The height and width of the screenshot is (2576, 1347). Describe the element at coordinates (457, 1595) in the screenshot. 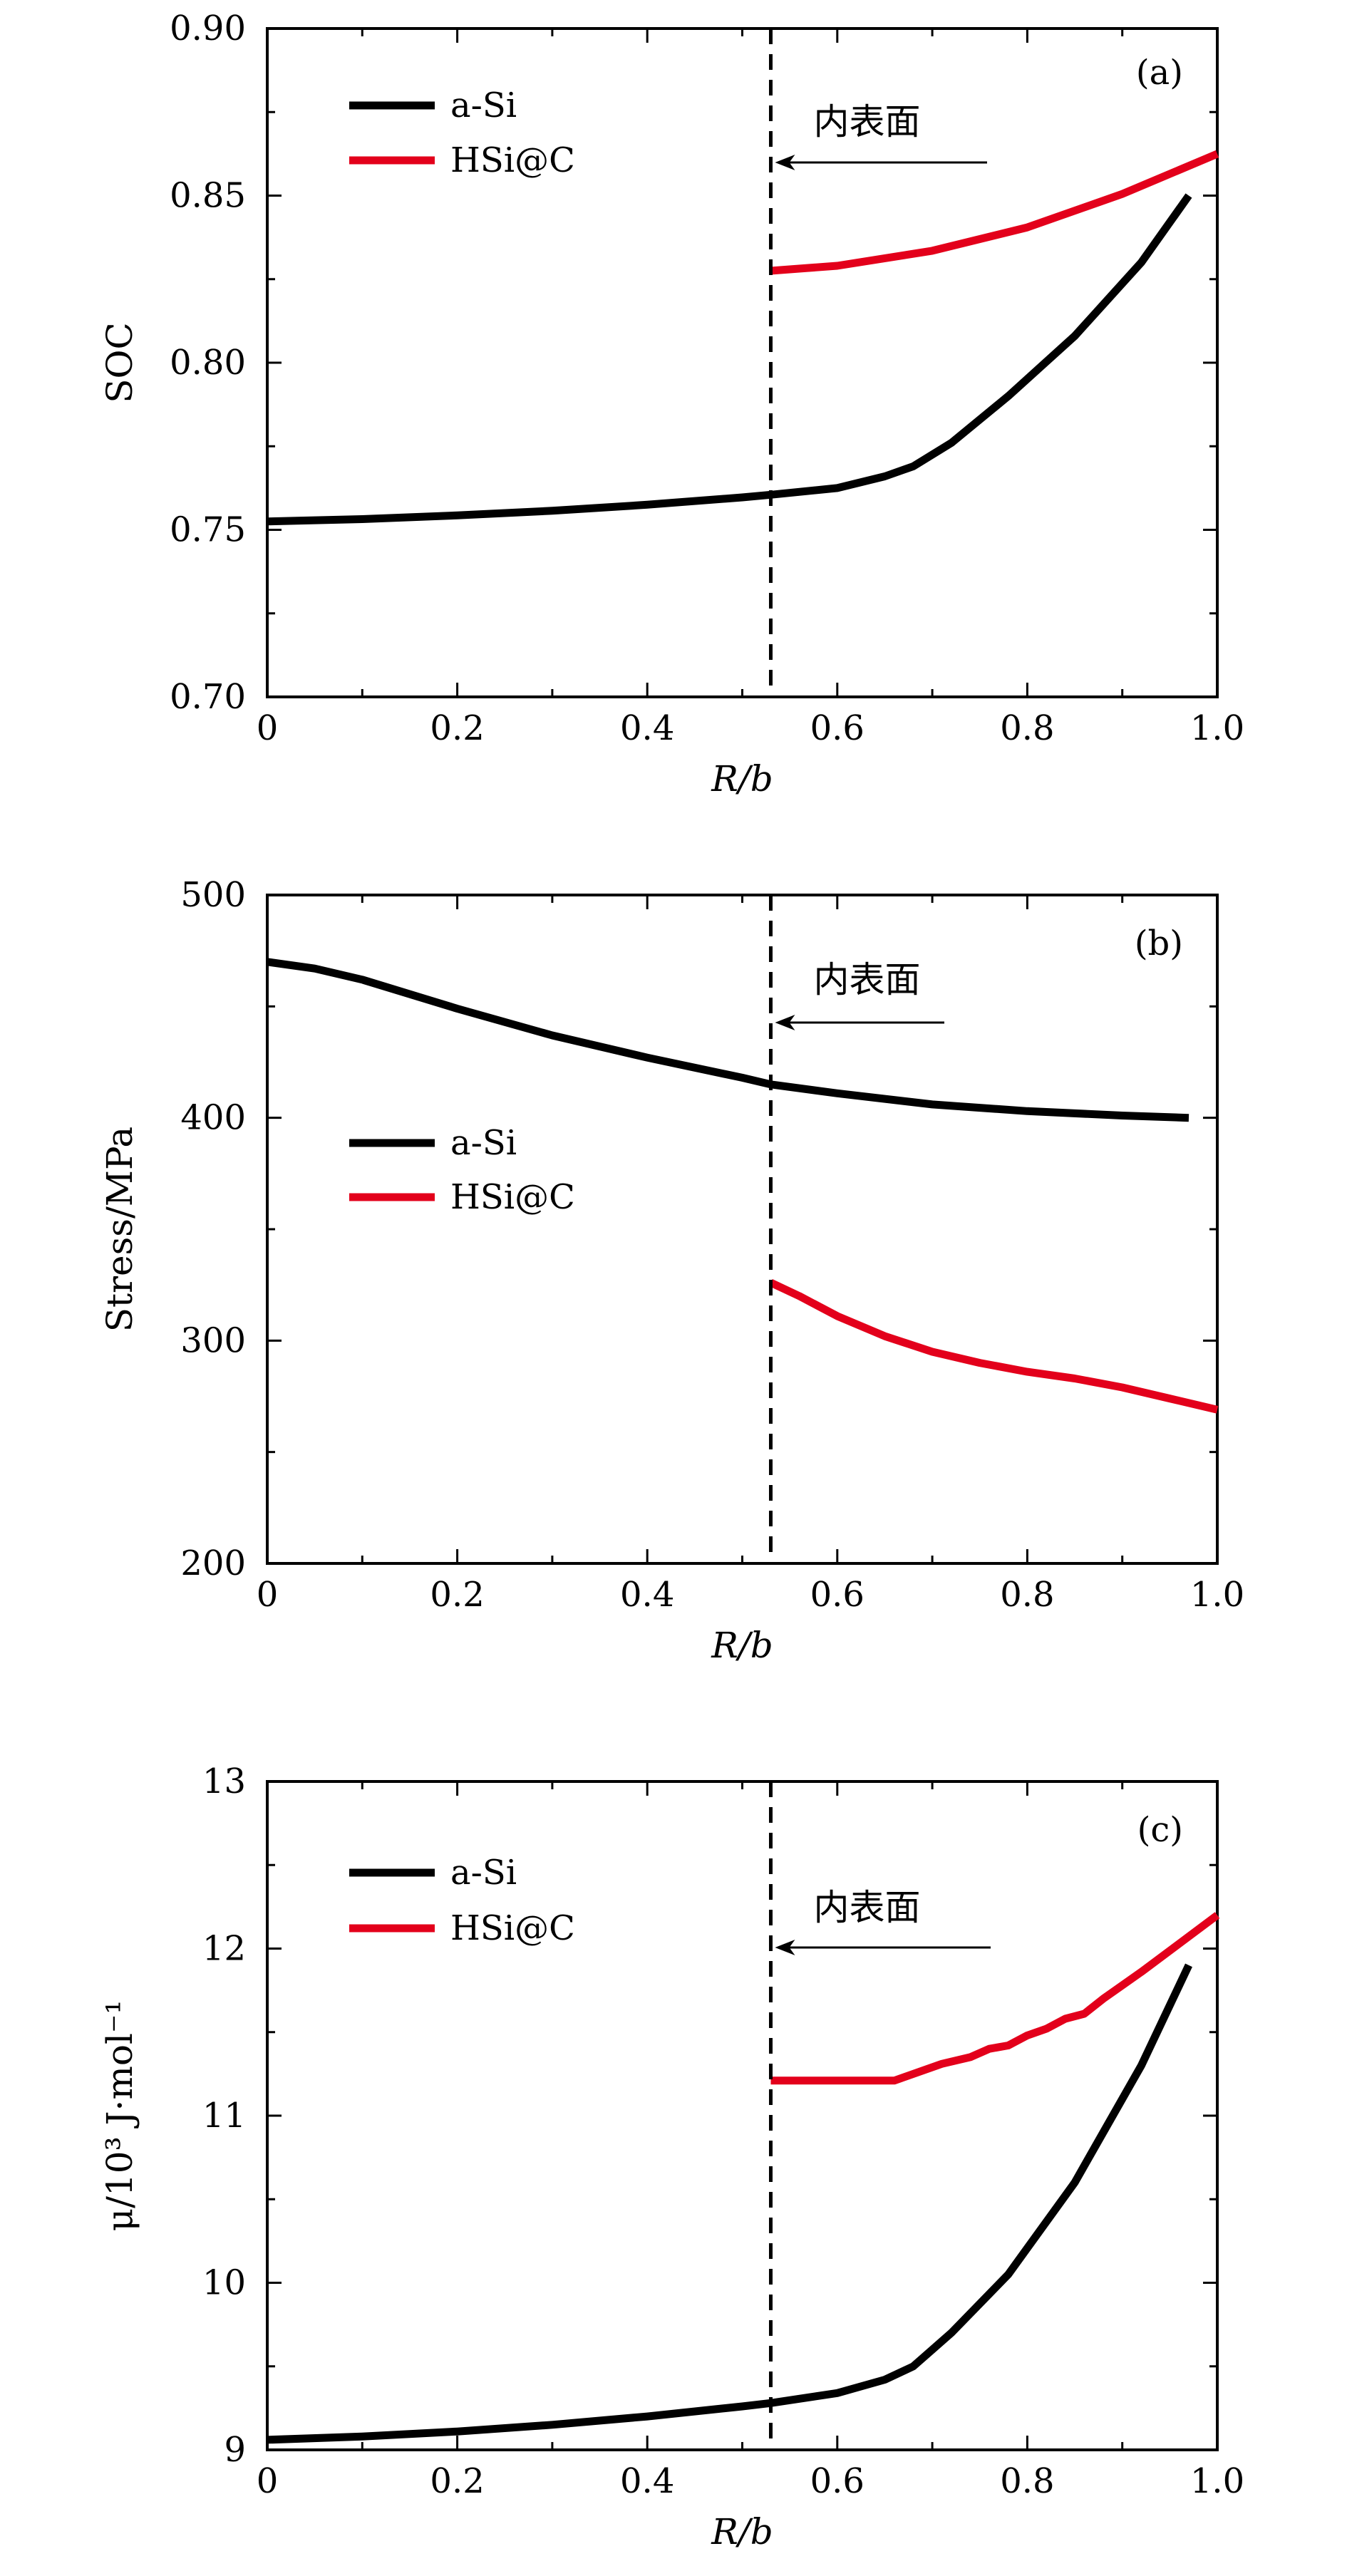

I see `panel-b-x-tick-label: 0.2` at that location.